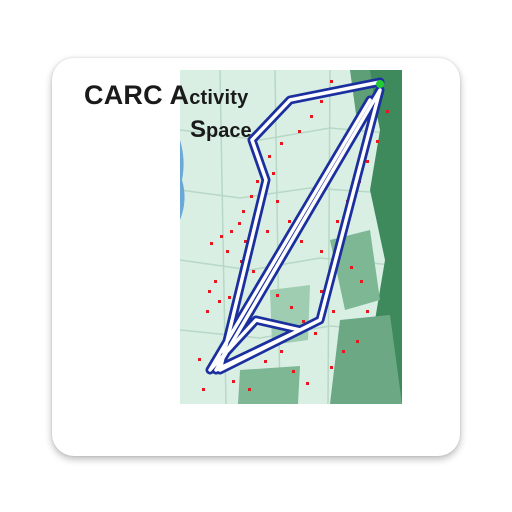  Describe the element at coordinates (219, 98) in the screenshot. I see `title-word-activity-rest: ctivity` at that location.